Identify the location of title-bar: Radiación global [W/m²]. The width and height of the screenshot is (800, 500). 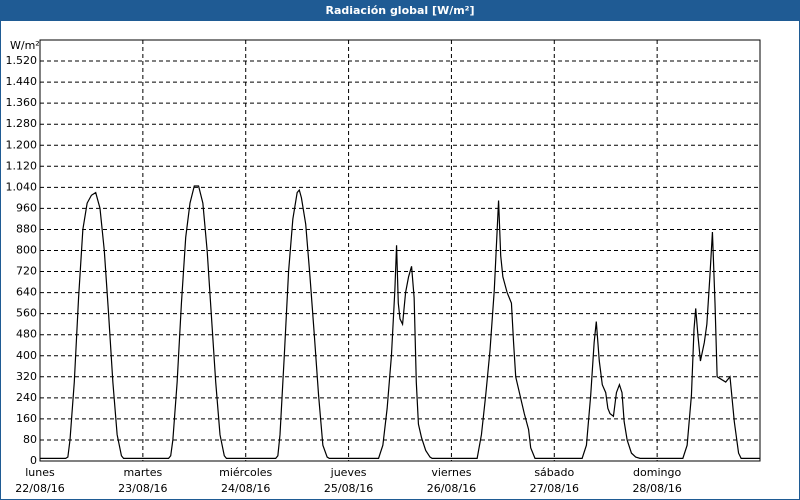
(400, 11).